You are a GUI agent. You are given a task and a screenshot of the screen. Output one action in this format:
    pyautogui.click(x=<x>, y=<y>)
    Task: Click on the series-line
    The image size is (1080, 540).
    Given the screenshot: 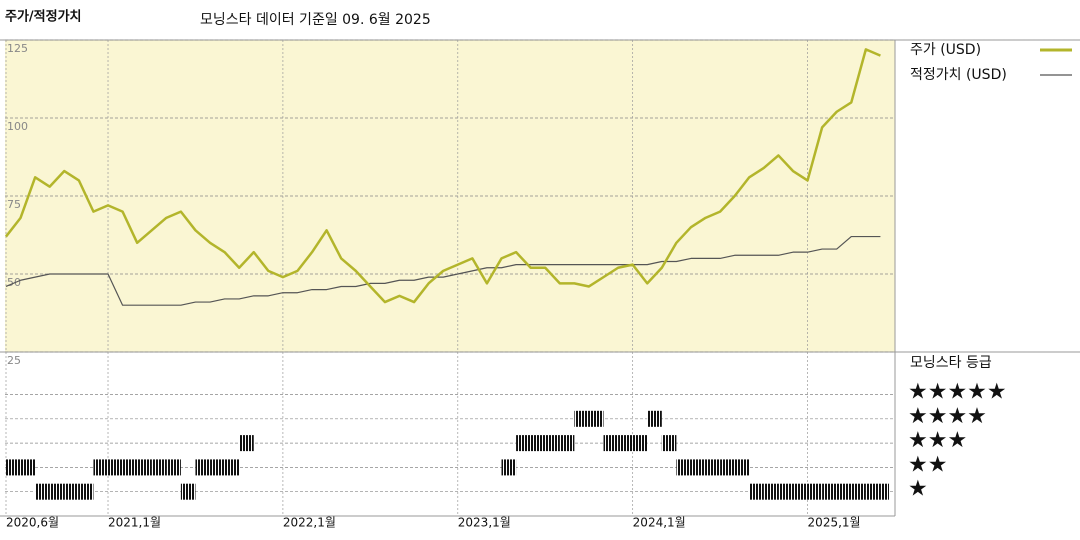 What is the action you would take?
    pyautogui.click(x=443, y=270)
    